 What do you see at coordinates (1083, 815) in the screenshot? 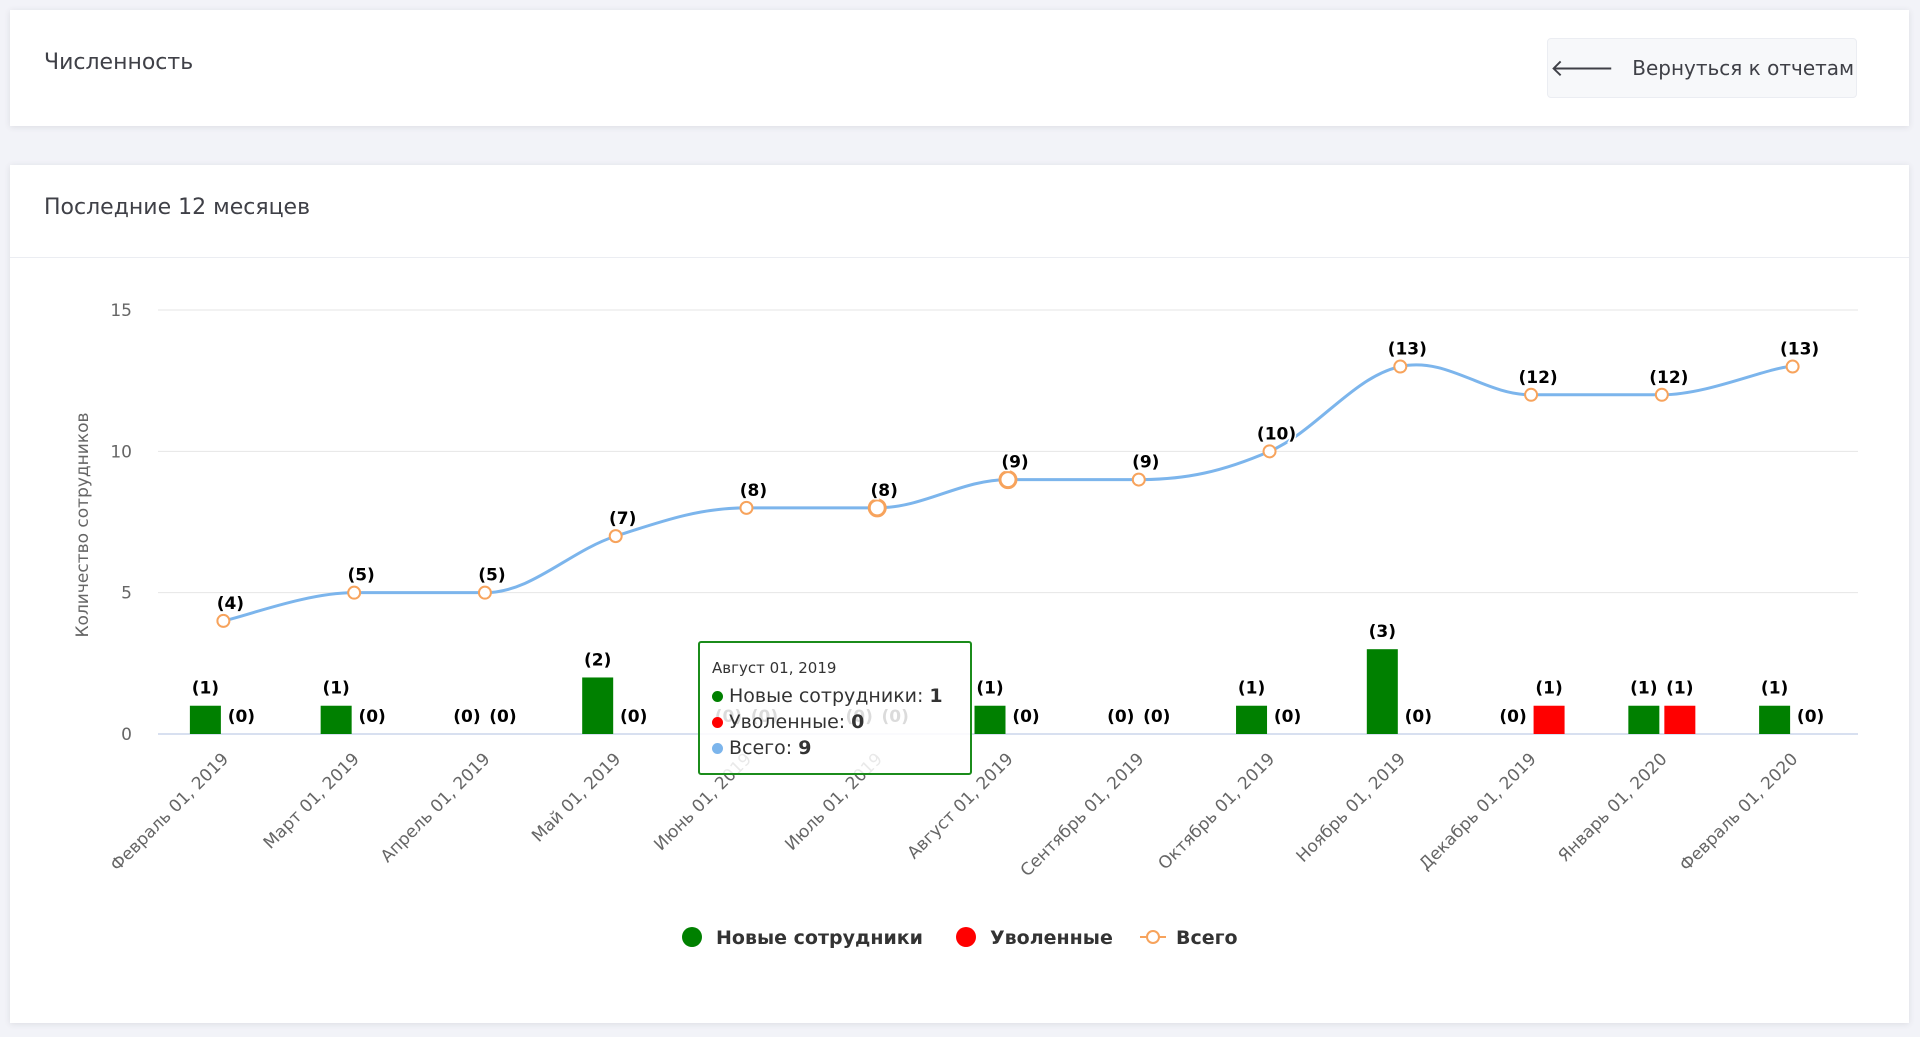
I see `x-tick-label: Сентябрь 01, 2019` at bounding box center [1083, 815].